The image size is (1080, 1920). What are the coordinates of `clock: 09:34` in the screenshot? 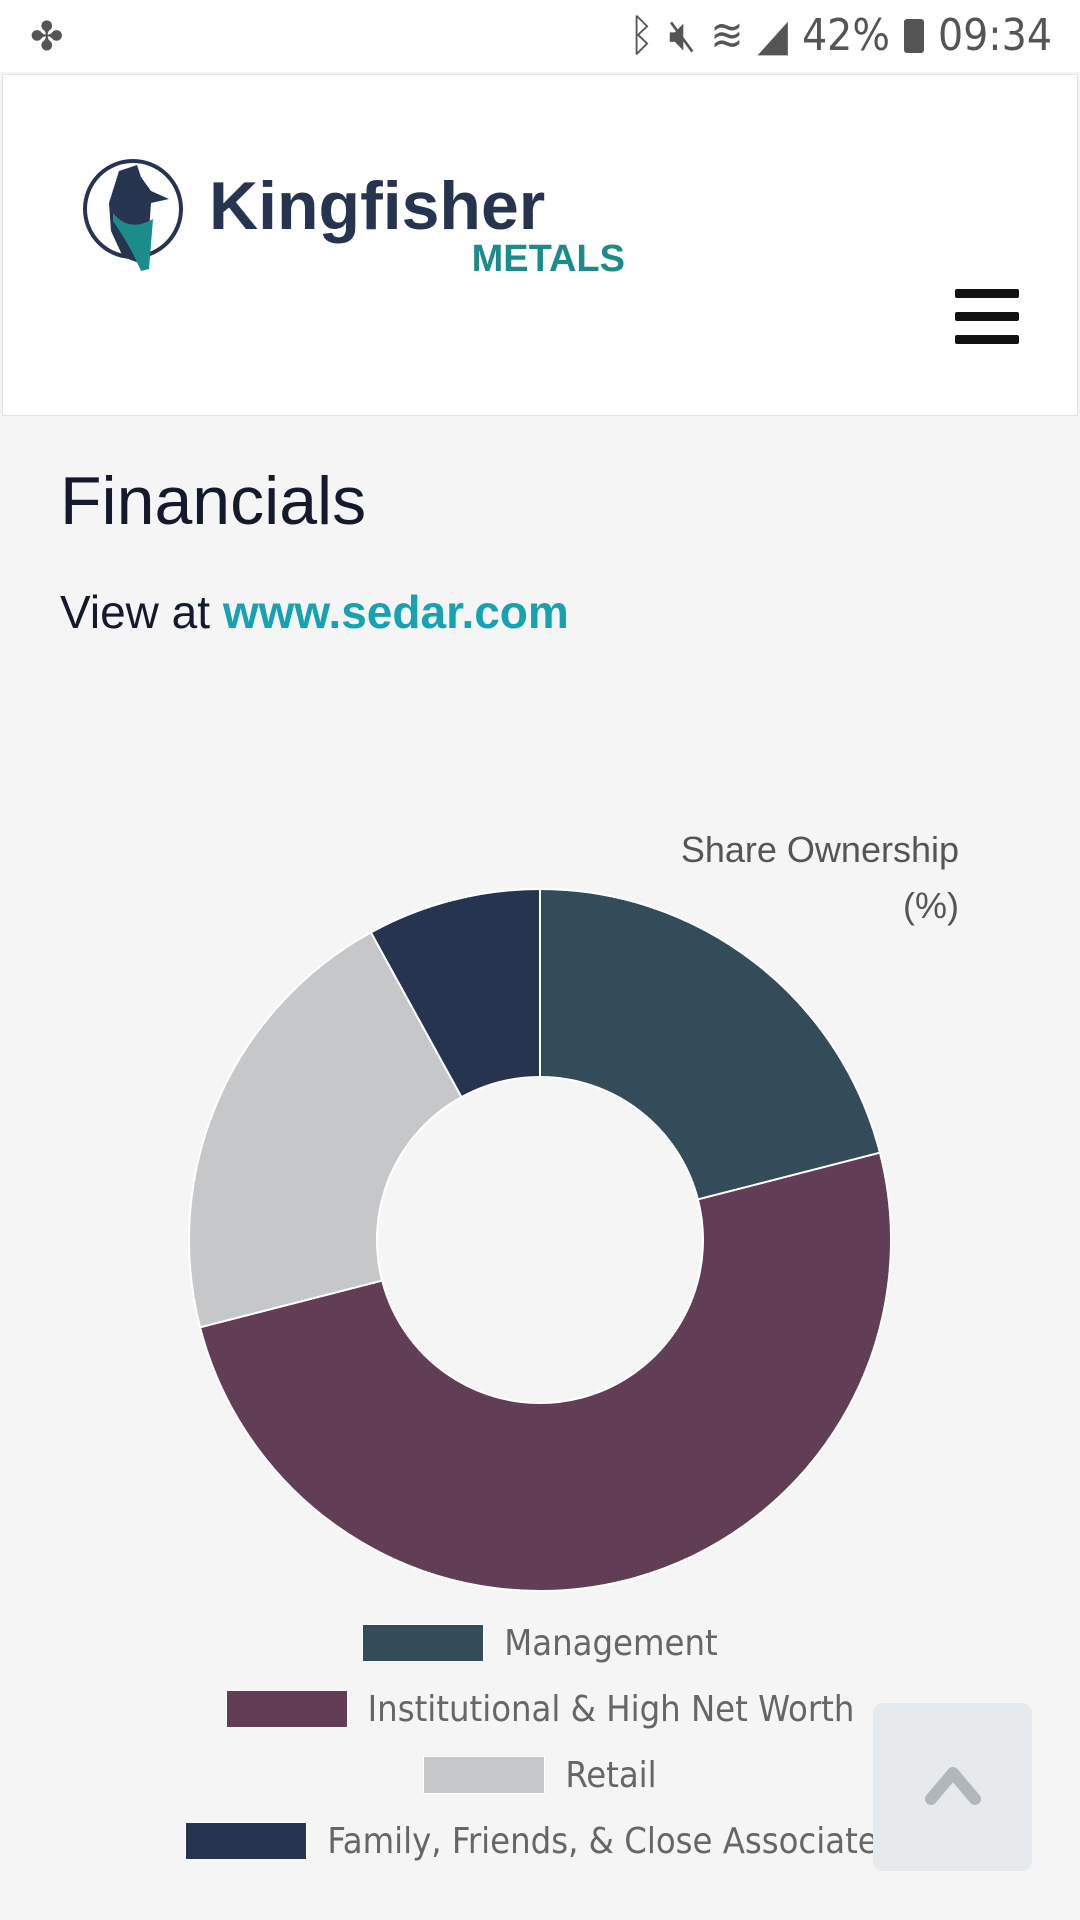 It's located at (994, 35).